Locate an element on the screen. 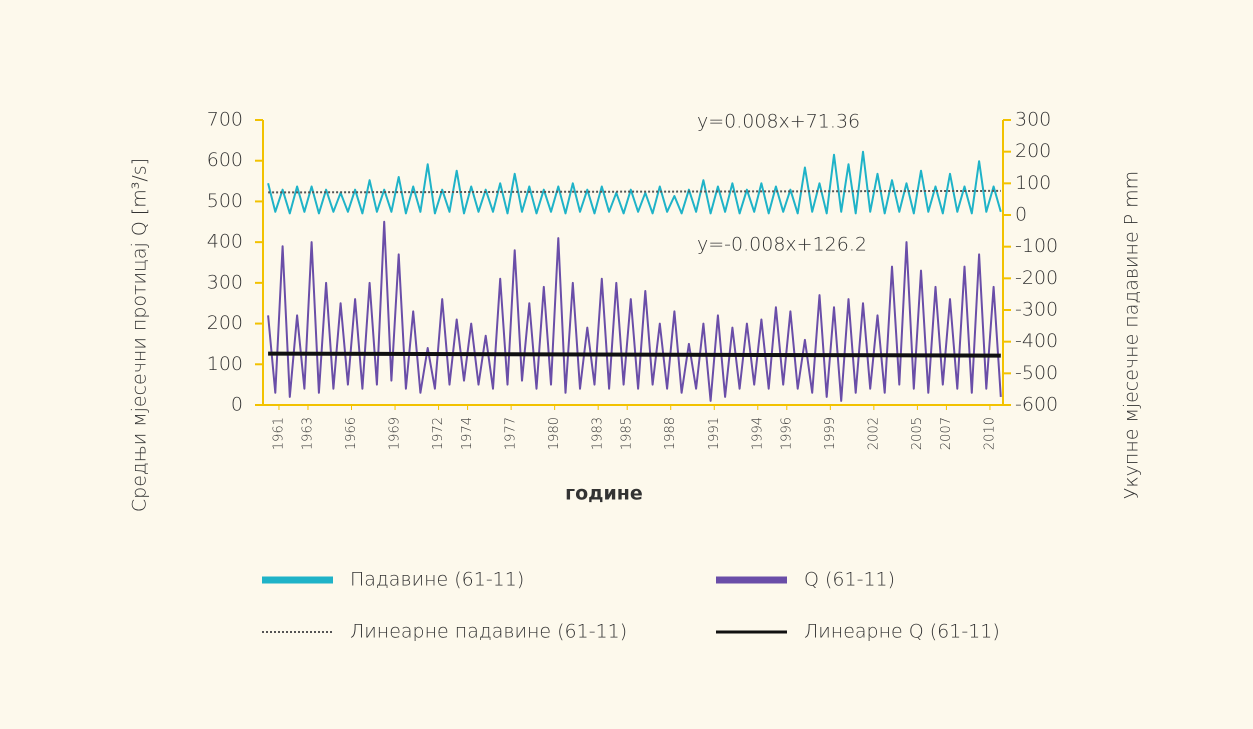 This screenshot has width=1253, height=729. y2-tick-label: -500 is located at coordinates (1036, 373).